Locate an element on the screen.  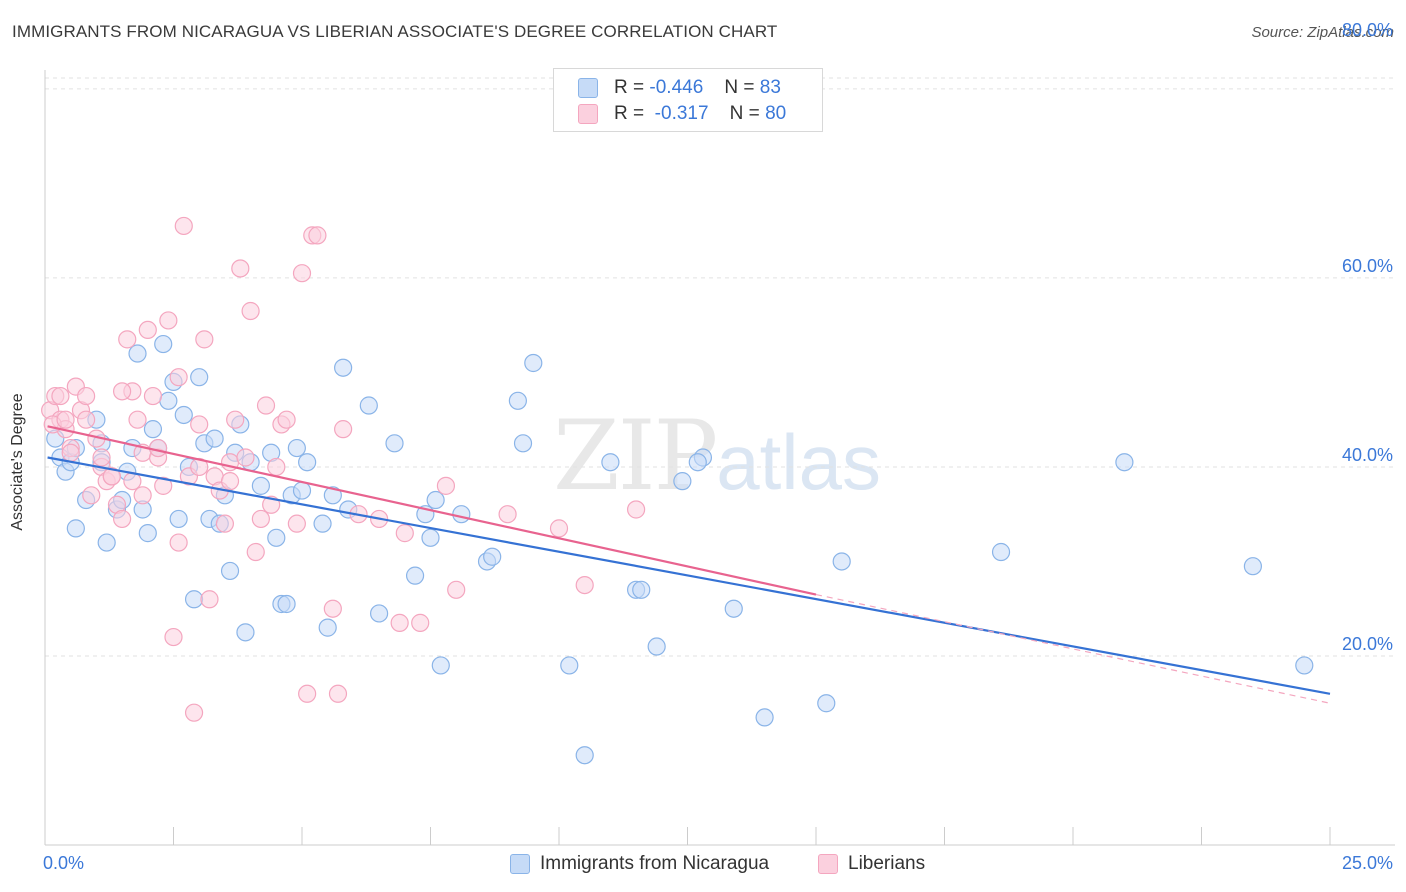
legend-r-value: -0.317 is located at coordinates (681, 113).